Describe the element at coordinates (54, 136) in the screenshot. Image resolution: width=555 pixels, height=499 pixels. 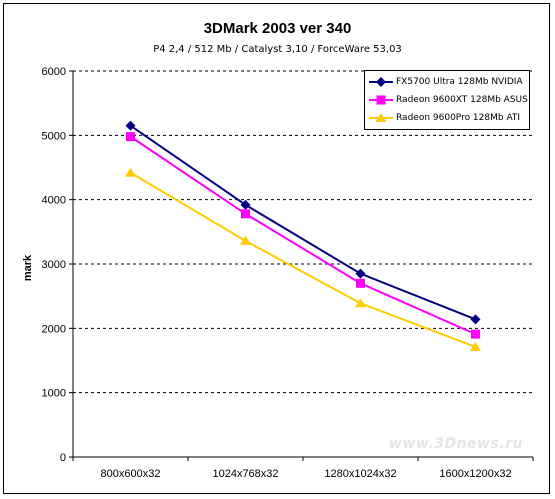
I see `y-tick-label-5: 5000` at that location.